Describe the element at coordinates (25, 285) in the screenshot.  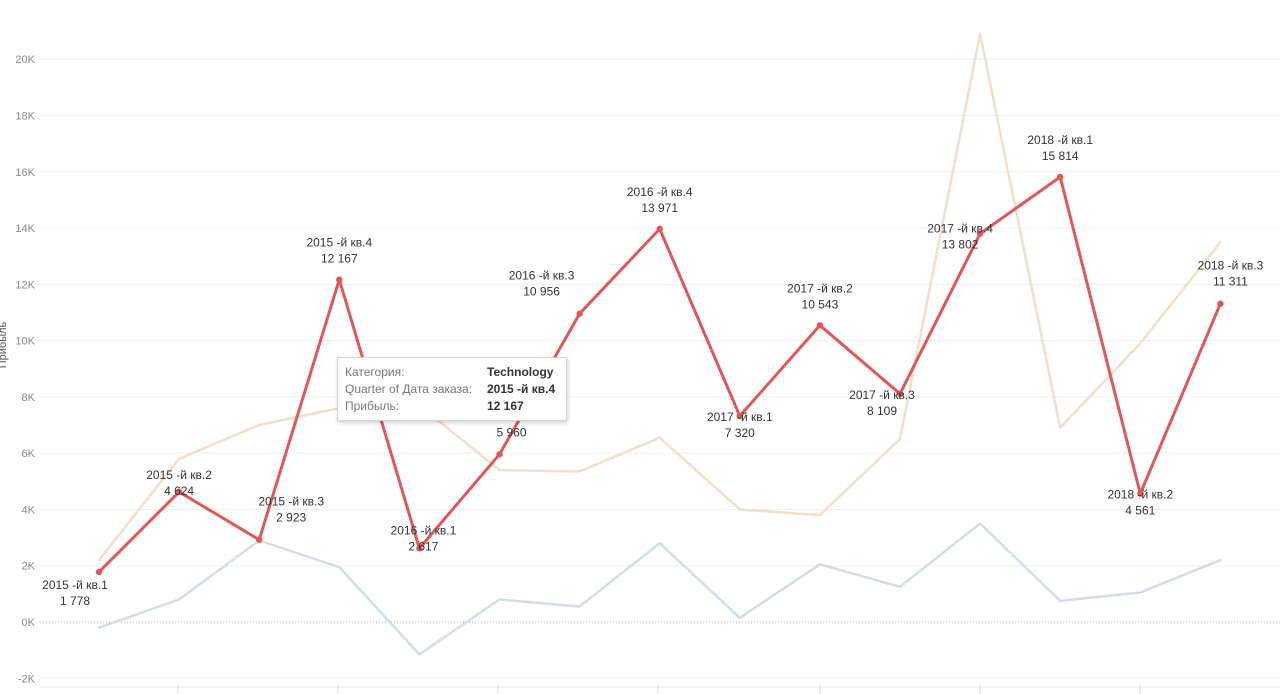
I see `y-tick-label: 12K` at that location.